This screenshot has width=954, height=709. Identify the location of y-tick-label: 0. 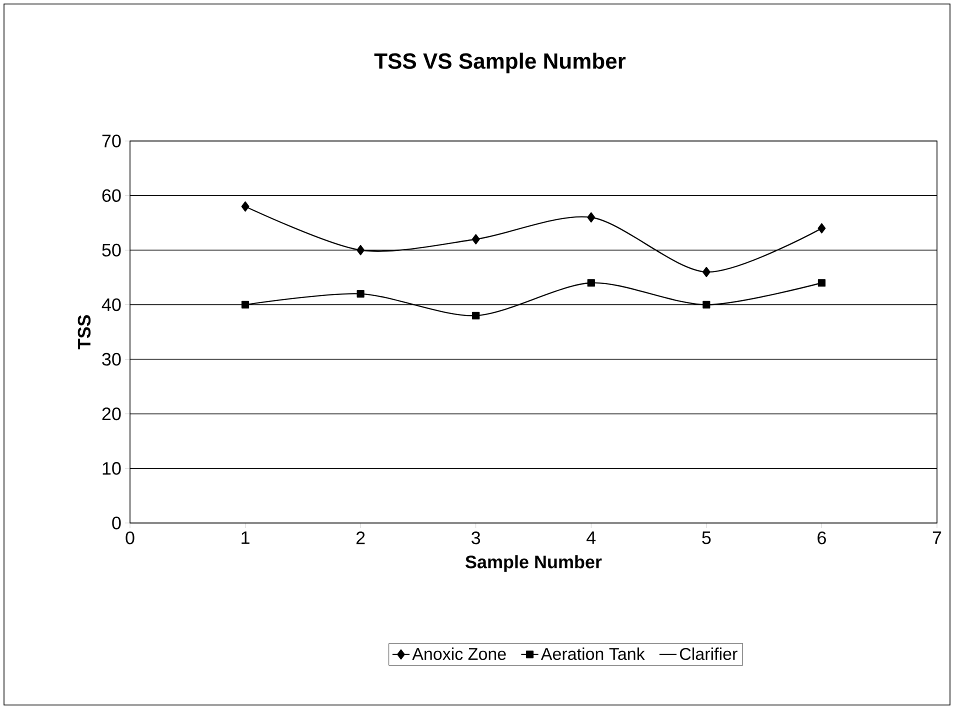
(116, 523).